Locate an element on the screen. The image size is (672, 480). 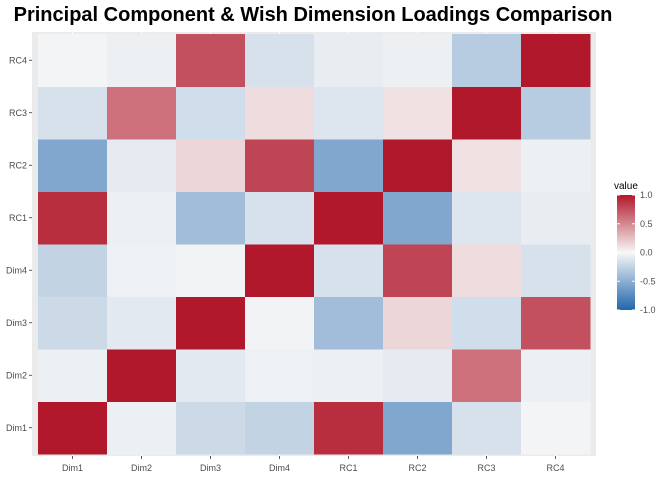
heatmap-cell-rc4-dim3 is located at coordinates (211, 60).